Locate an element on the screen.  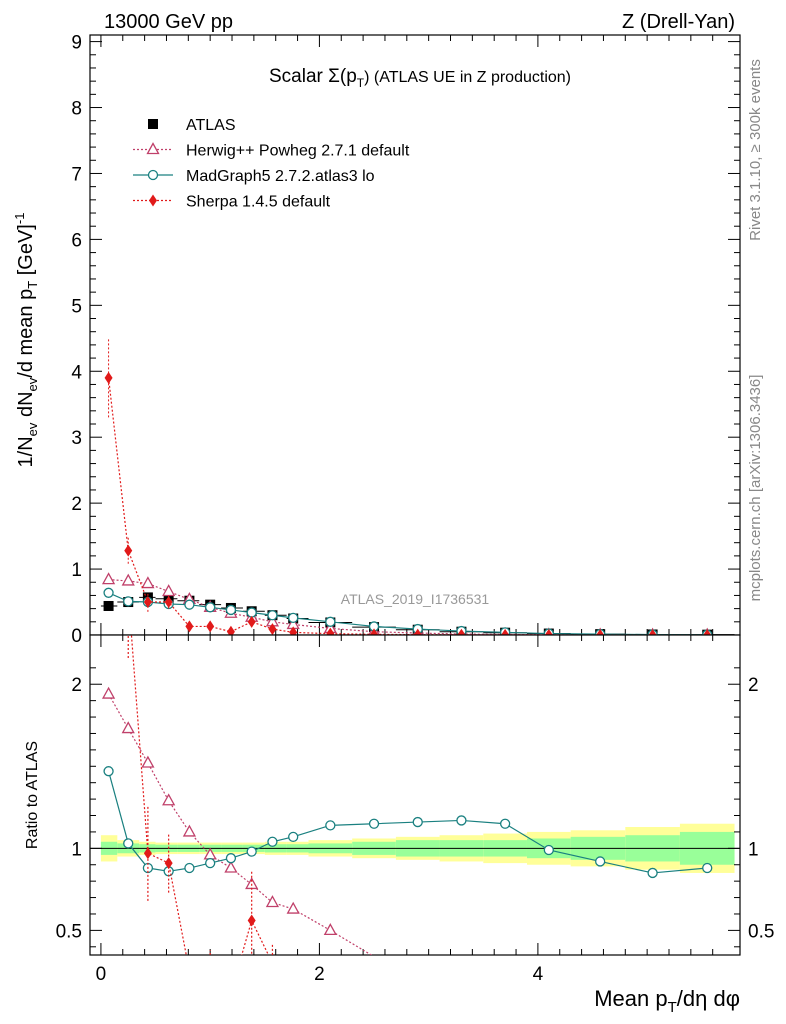
legend-label: Herwig++ Powheg 2.7.1 default is located at coordinates (298, 151).